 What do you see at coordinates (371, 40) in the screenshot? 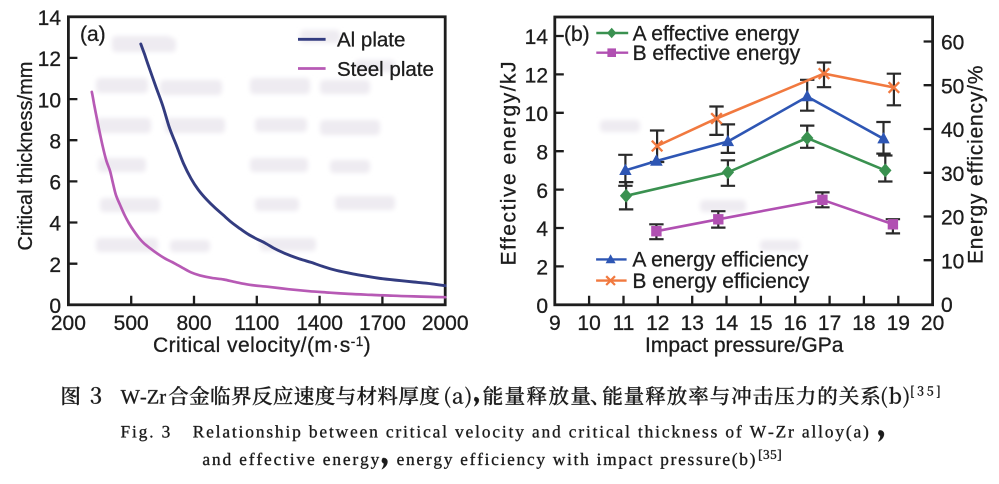
I see `svg-text: Al plate` at bounding box center [371, 40].